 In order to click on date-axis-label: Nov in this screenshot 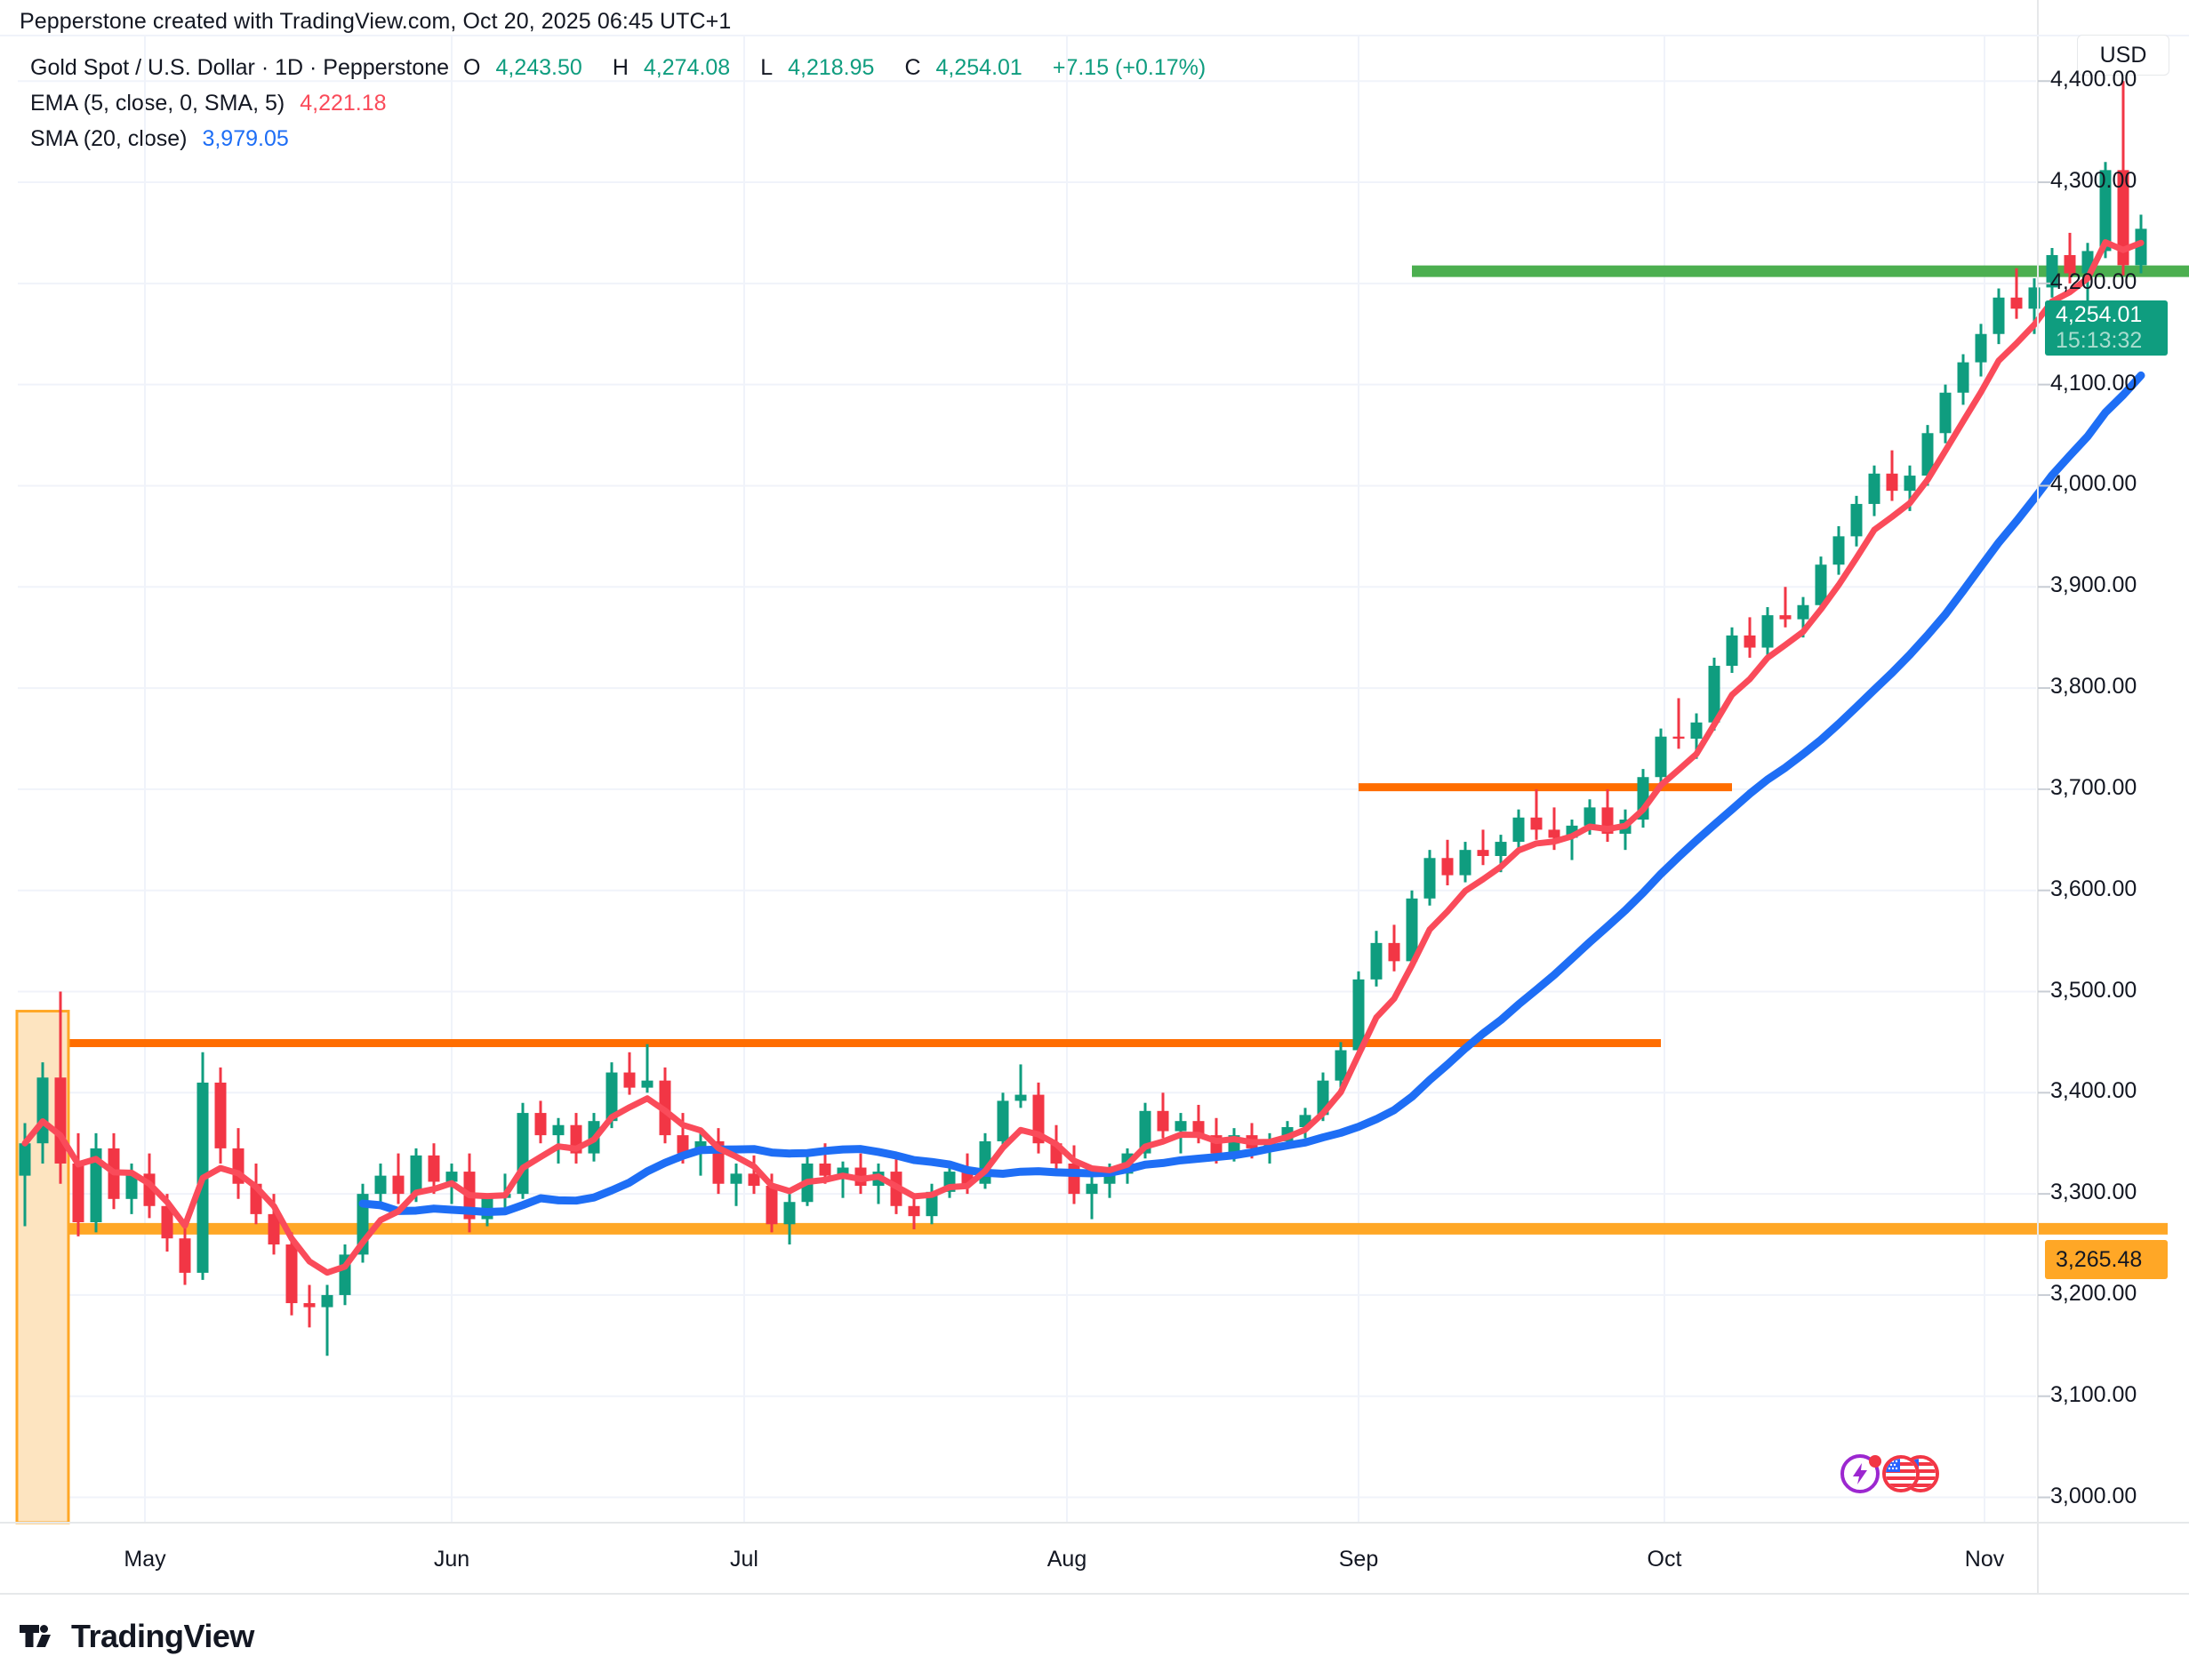, I will do `click(1985, 1559)`.